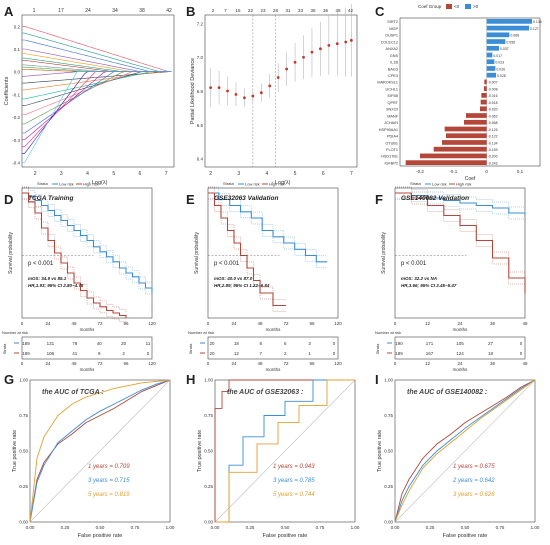 The height and width of the screenshot is (545, 550). I want to click on auc-label: 1 years = 0.709, so click(109, 467).